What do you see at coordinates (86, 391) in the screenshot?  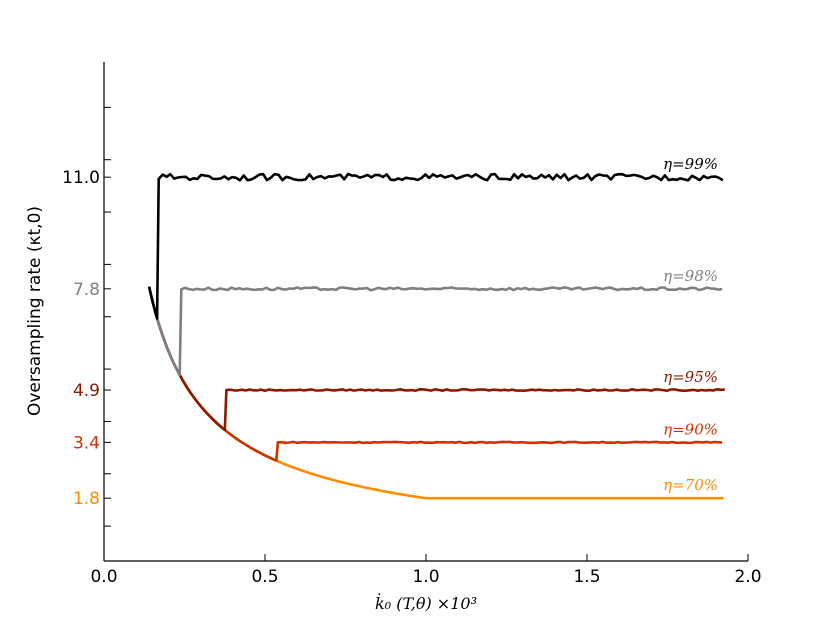 I see `y-tick-label: 4.9` at bounding box center [86, 391].